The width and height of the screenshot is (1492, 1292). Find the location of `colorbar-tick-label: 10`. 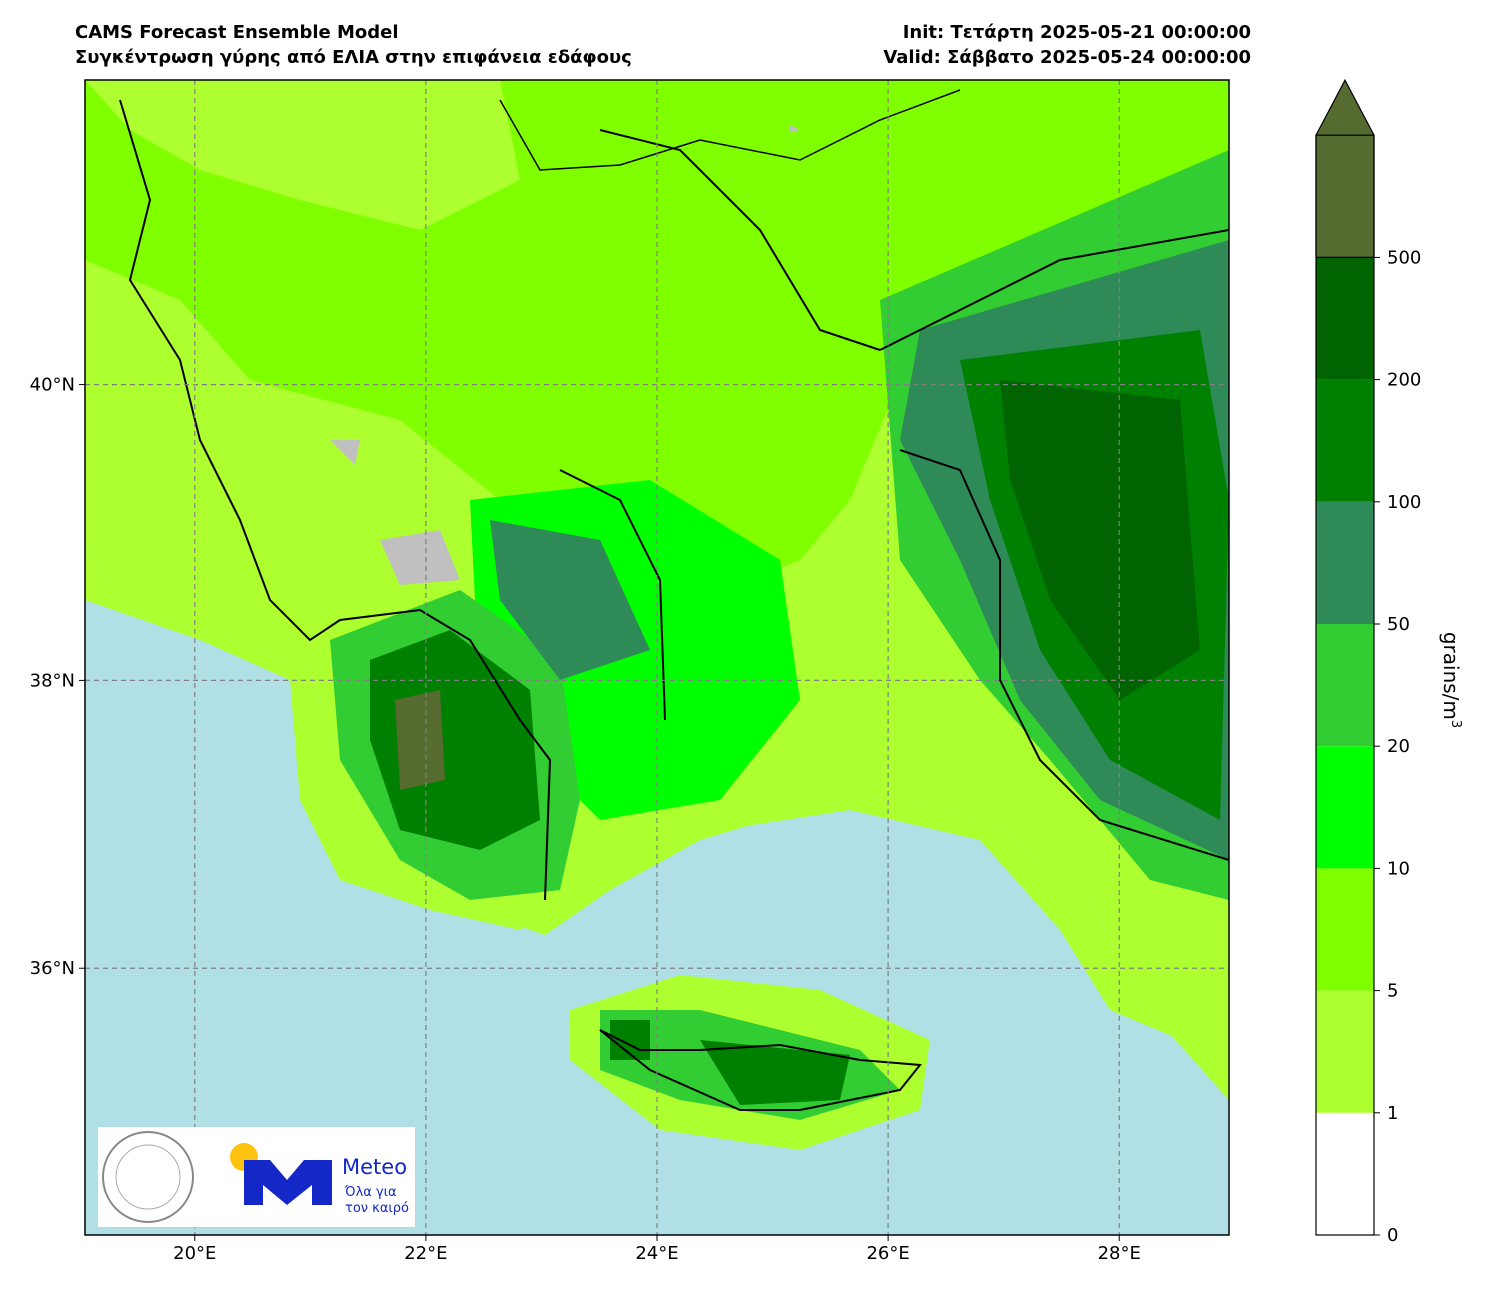

colorbar-tick-label: 10 is located at coordinates (1398, 868).